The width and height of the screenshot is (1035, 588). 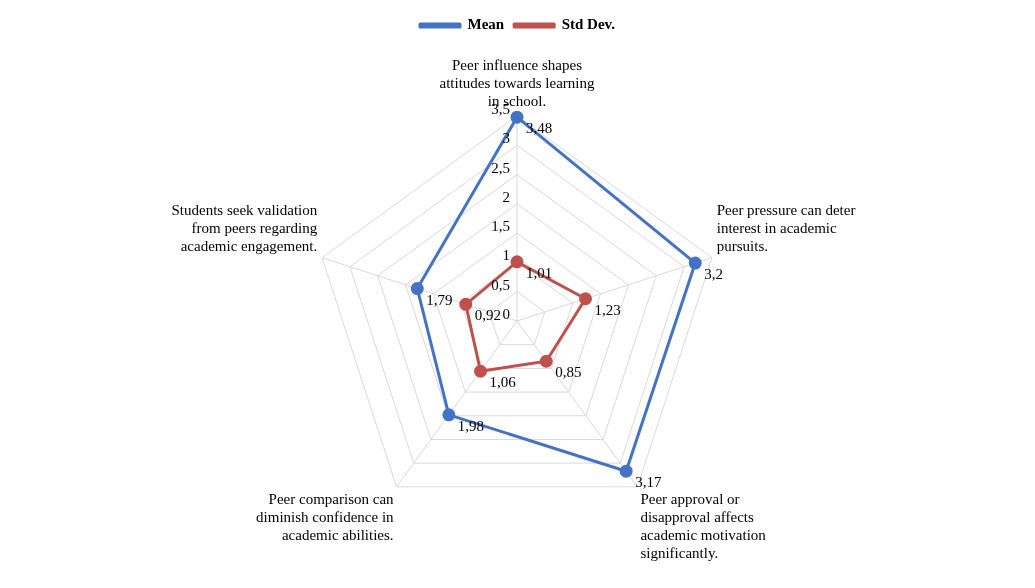 I want to click on data-label: 3,2, so click(x=714, y=274).